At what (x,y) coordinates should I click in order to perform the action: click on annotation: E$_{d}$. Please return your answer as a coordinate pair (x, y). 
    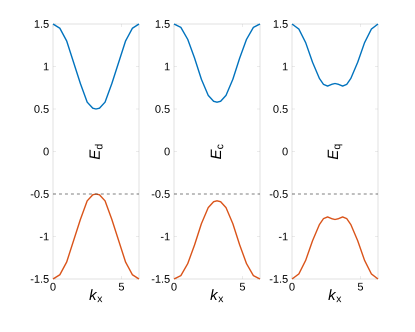
    Looking at the image, I should click on (96, 152).